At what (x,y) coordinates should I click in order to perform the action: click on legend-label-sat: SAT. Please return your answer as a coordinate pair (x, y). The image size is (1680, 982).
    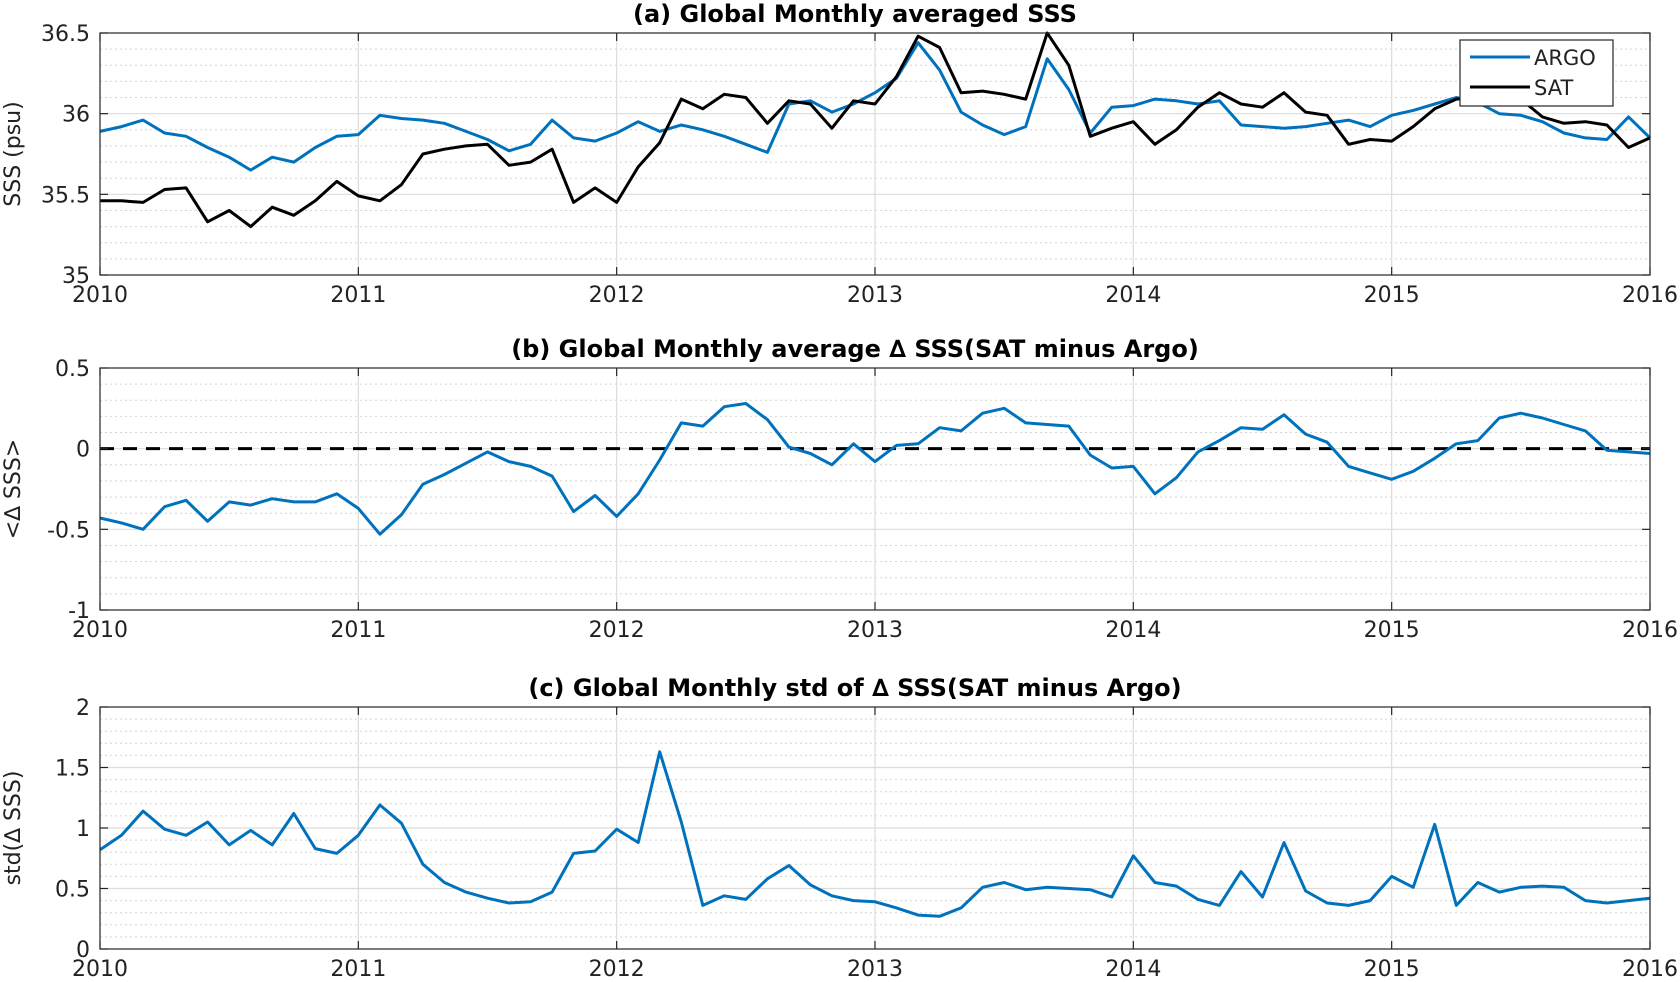
    Looking at the image, I should click on (1553, 88).